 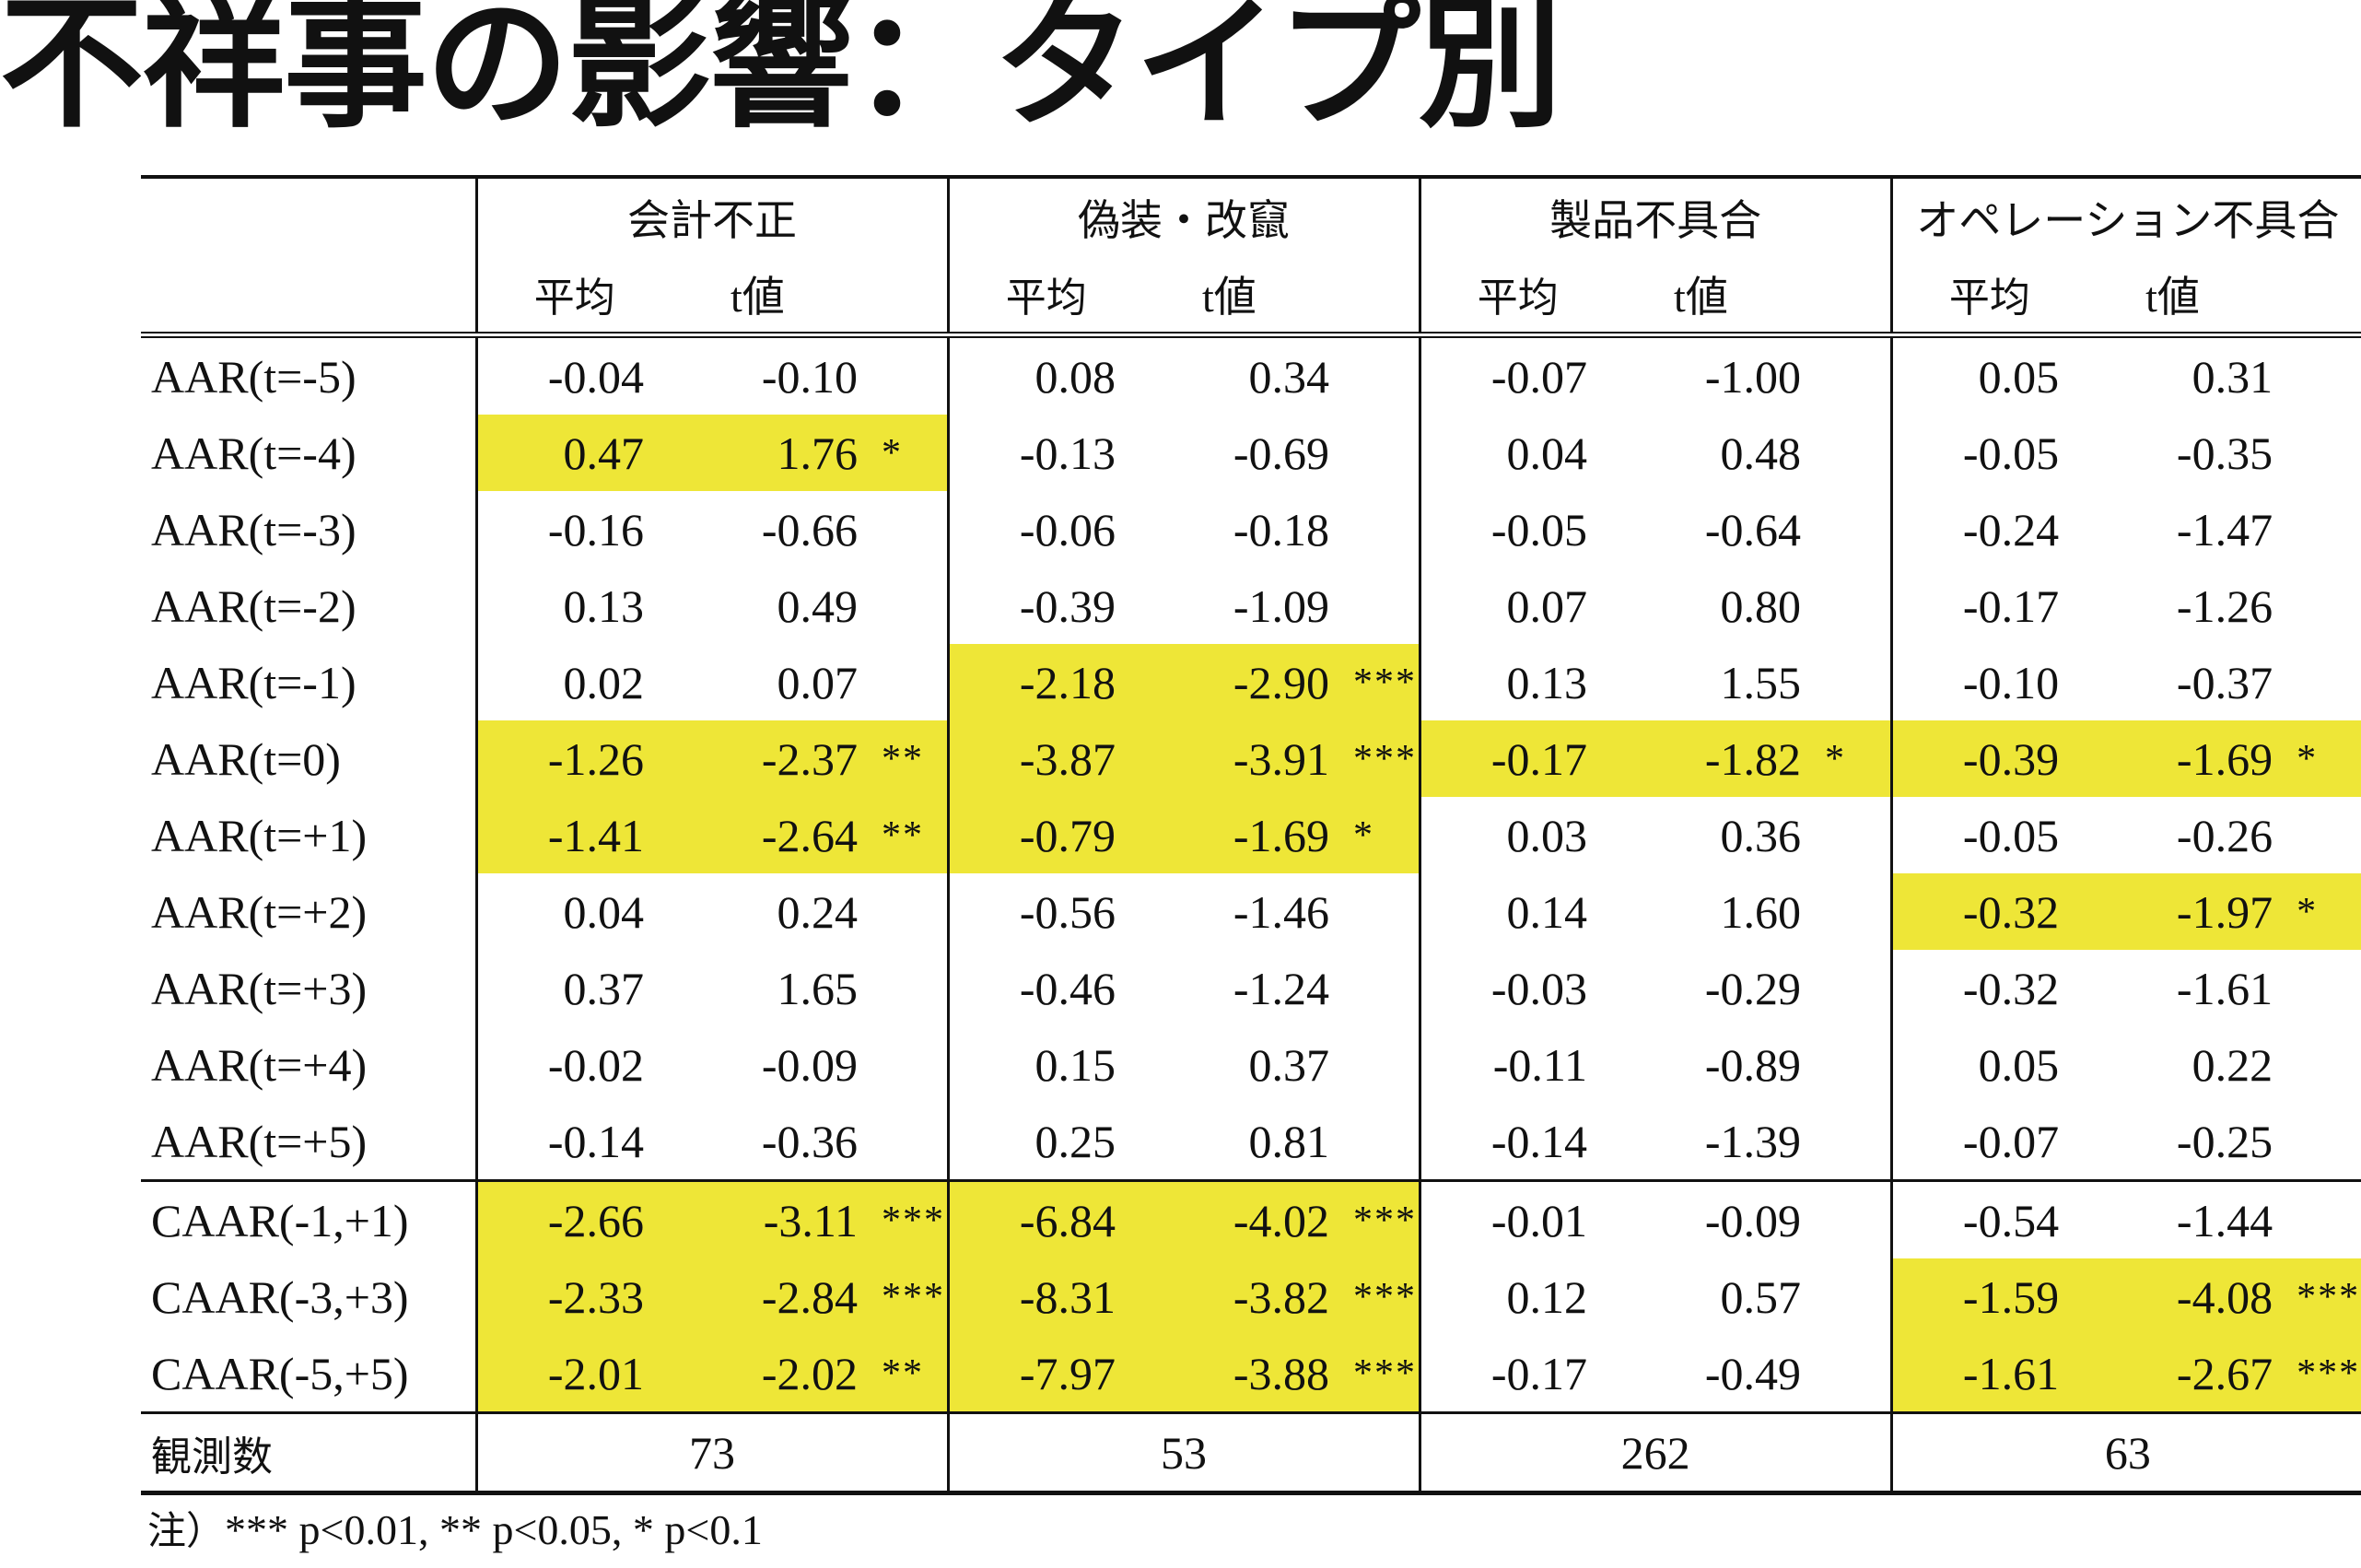 What do you see at coordinates (1753, 1141) in the screenshot?
I see `t-value-cell: -1.39` at bounding box center [1753, 1141].